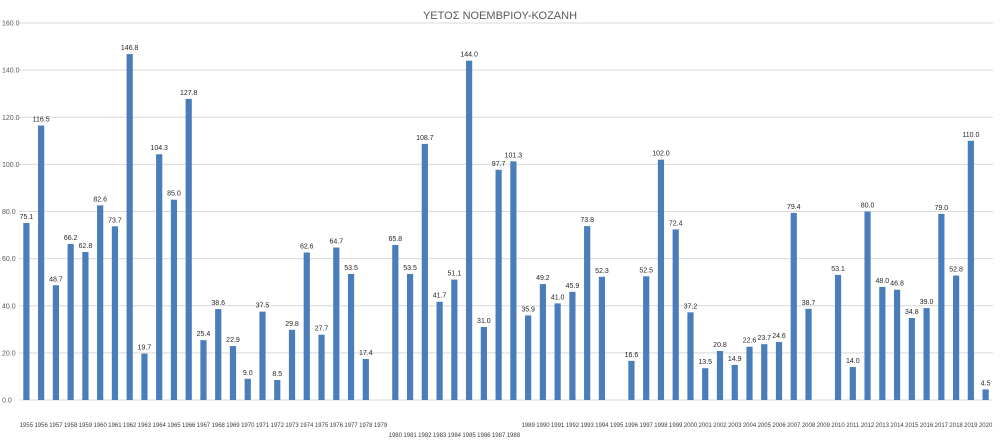  Describe the element at coordinates (278, 426) in the screenshot. I see `x-tick-label: 1972` at that location.